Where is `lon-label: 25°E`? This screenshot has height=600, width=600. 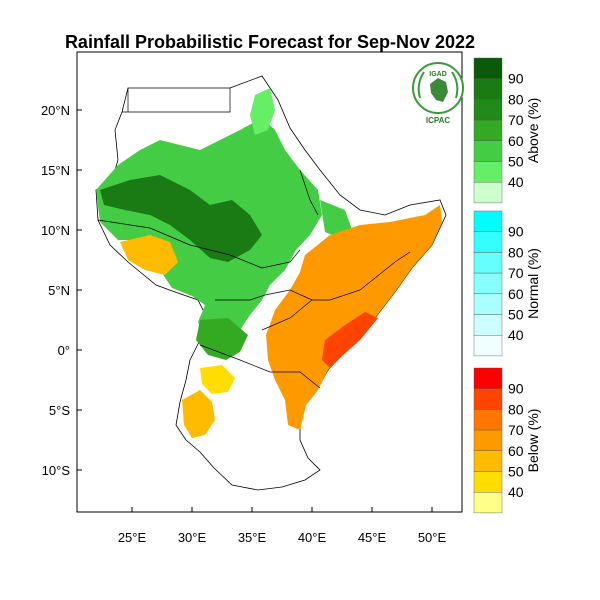
lon-label: 25°E is located at coordinates (132, 537).